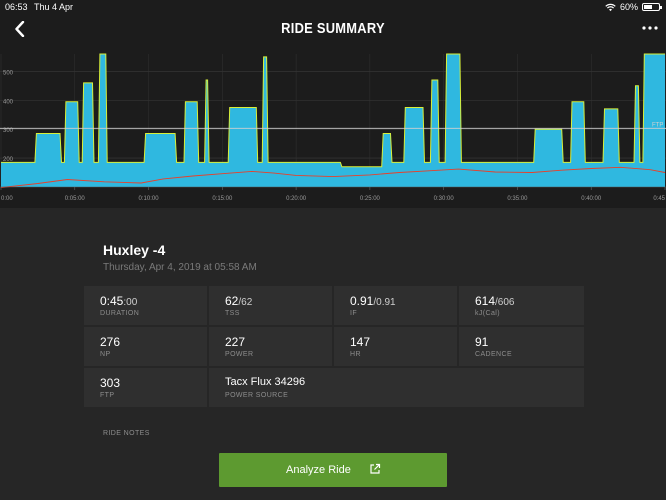 This screenshot has height=500, width=666. Describe the element at coordinates (591, 199) in the screenshot. I see `x-tick-label: 0:40:00` at that location.